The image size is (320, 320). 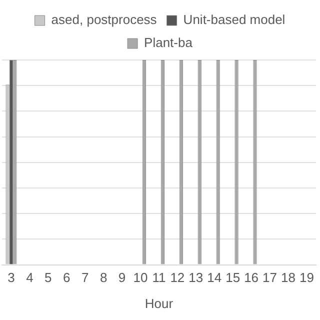 I want to click on x-tick-label: 13, so click(x=196, y=278).